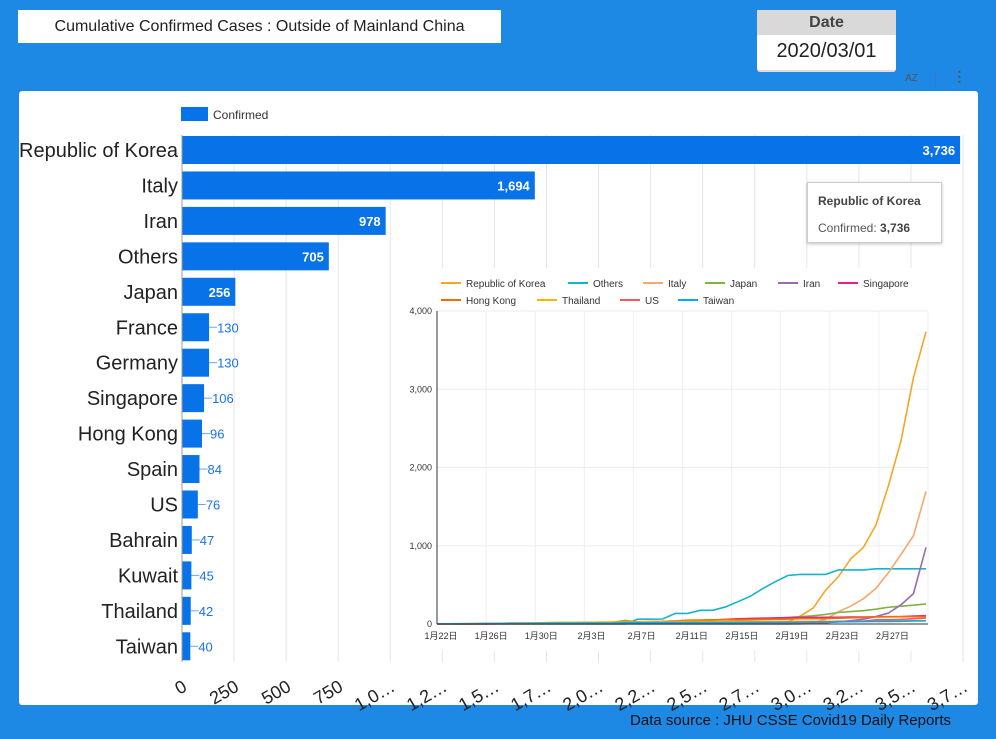 The width and height of the screenshot is (996, 739). What do you see at coordinates (642, 636) in the screenshot?
I see `line-x-tick-label: 2月7日` at bounding box center [642, 636].